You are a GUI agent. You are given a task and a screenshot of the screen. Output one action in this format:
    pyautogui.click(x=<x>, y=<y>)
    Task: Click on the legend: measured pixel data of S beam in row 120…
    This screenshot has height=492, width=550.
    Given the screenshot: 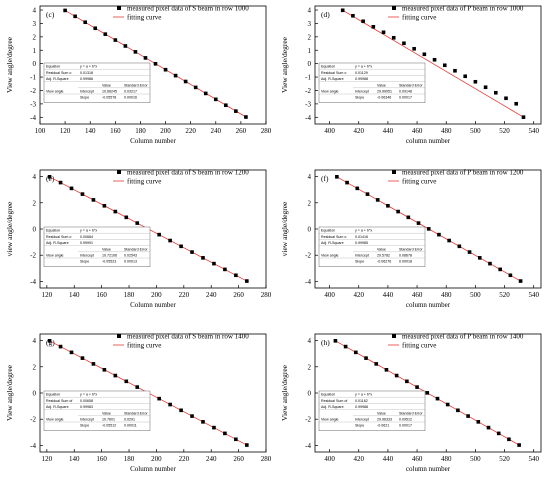 What is the action you would take?
    pyautogui.click(x=181, y=177)
    